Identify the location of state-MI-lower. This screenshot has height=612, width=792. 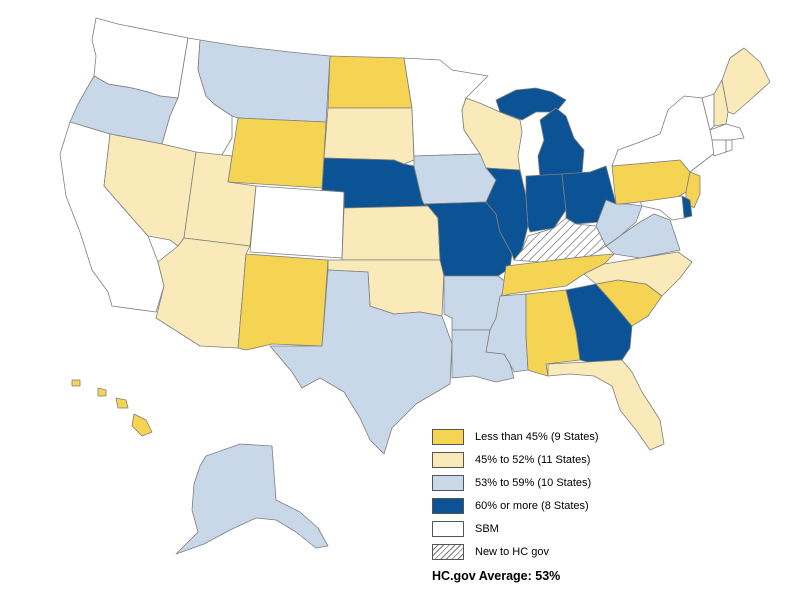
(561, 143).